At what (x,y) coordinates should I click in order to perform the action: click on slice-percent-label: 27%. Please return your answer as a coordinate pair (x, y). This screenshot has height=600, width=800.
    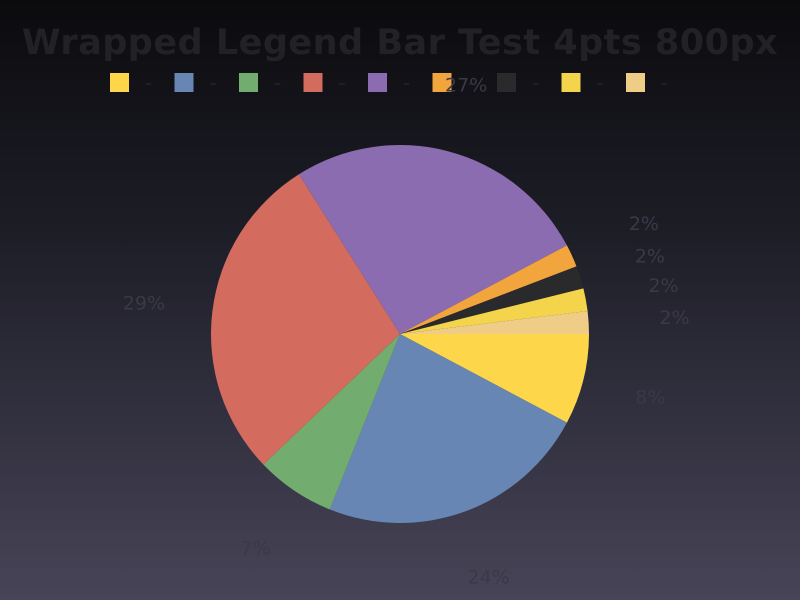
    Looking at the image, I should click on (466, 86).